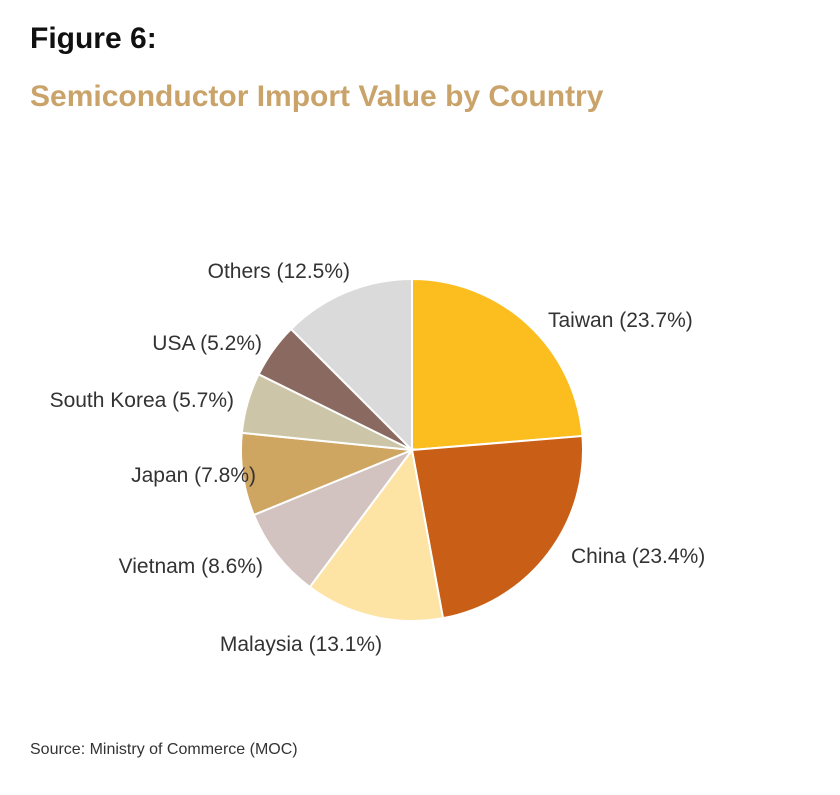 This screenshot has height=795, width=840. I want to click on pie-slice-taiwan, so click(497, 364).